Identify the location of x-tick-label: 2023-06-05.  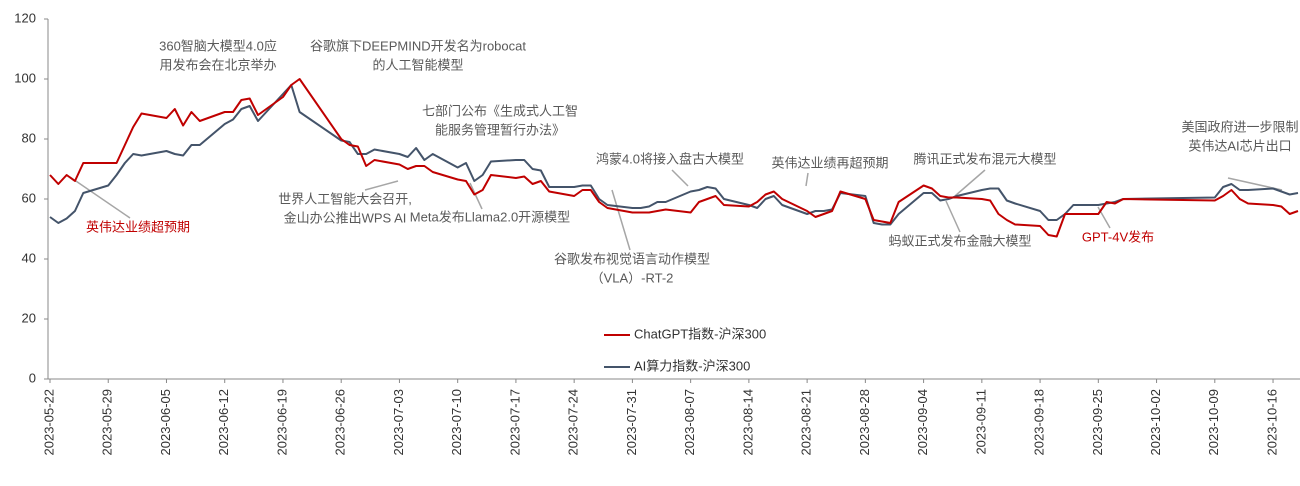
(165, 422).